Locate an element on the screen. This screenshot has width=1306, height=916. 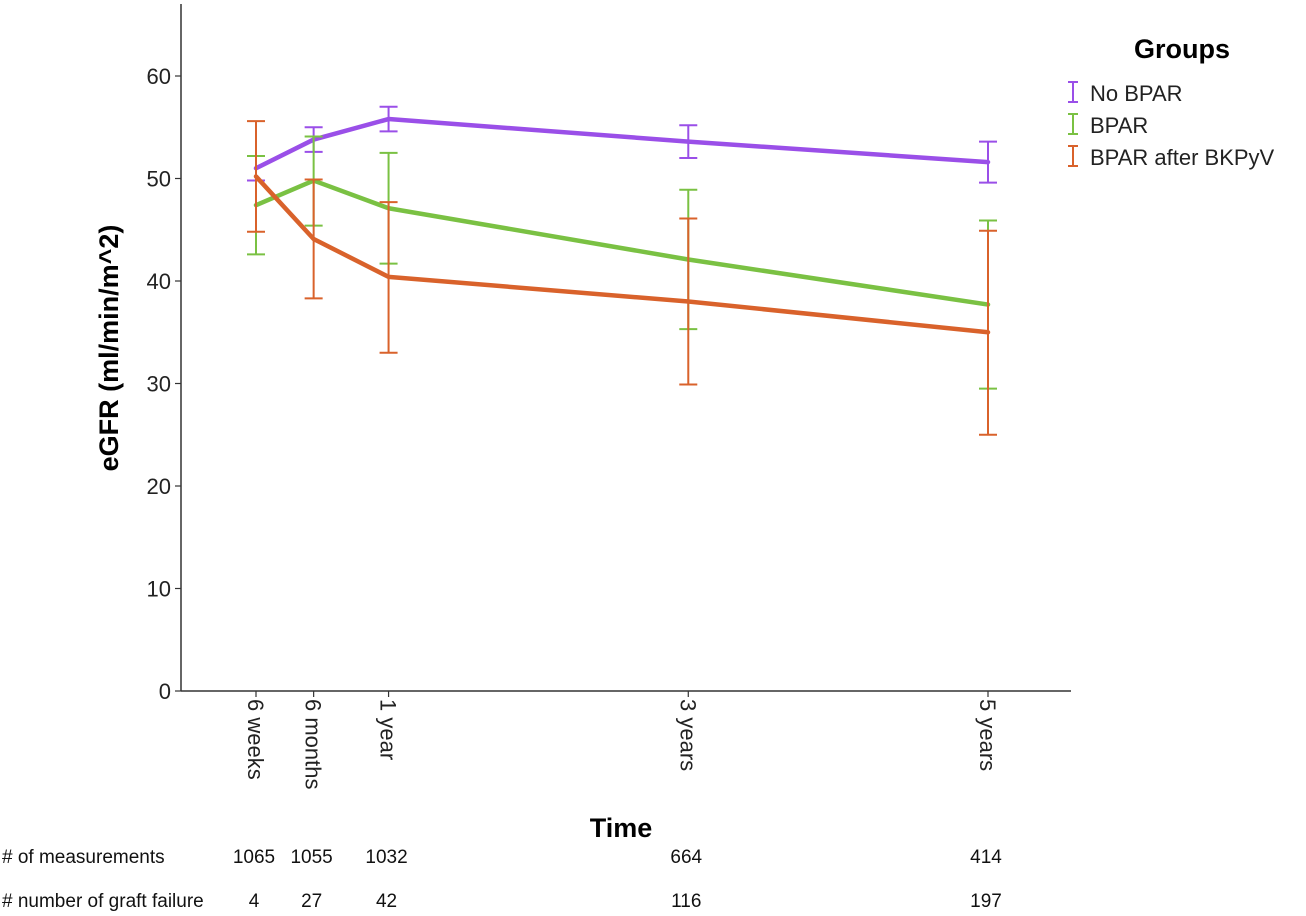
legend-item: BPAR is located at coordinates (1108, 125).